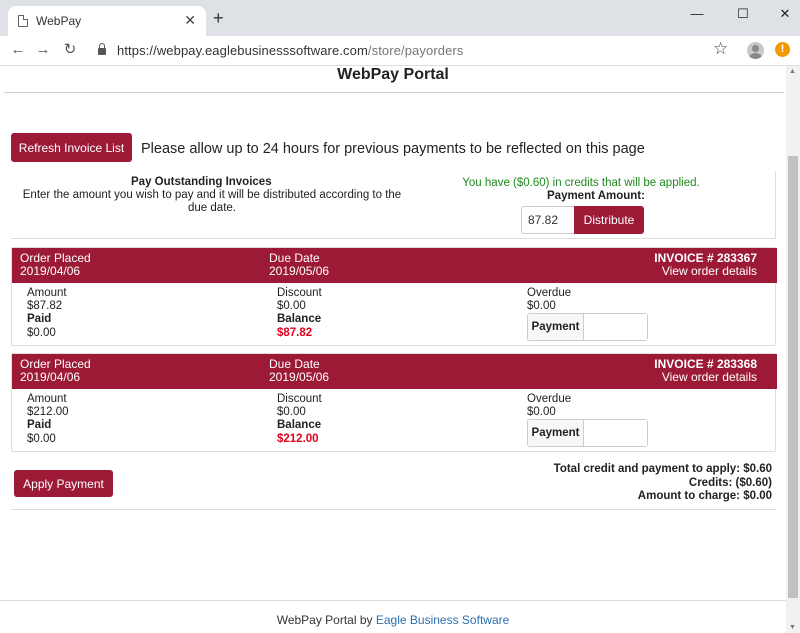 The height and width of the screenshot is (633, 800). Describe the element at coordinates (70, 49) in the screenshot. I see `reload-icon: ↻` at that location.